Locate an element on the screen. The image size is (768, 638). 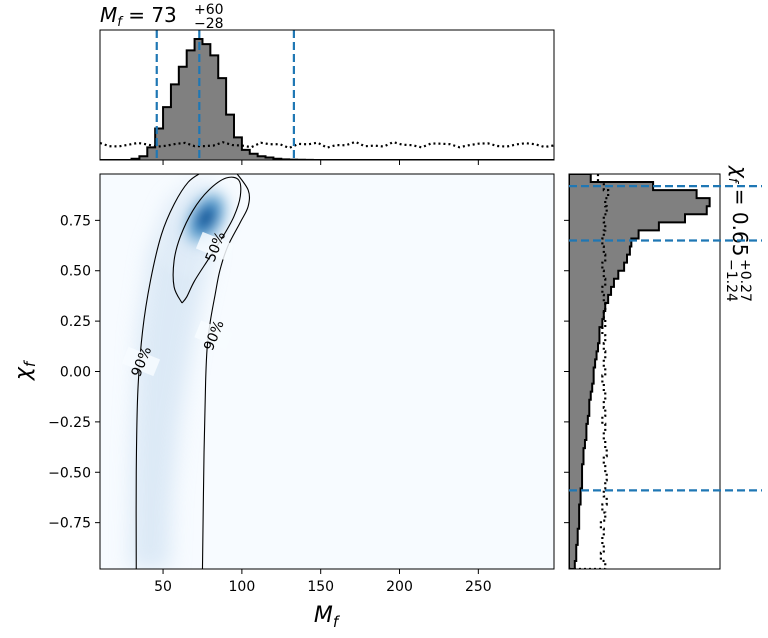
mf-prior-line is located at coordinates (327, 145).